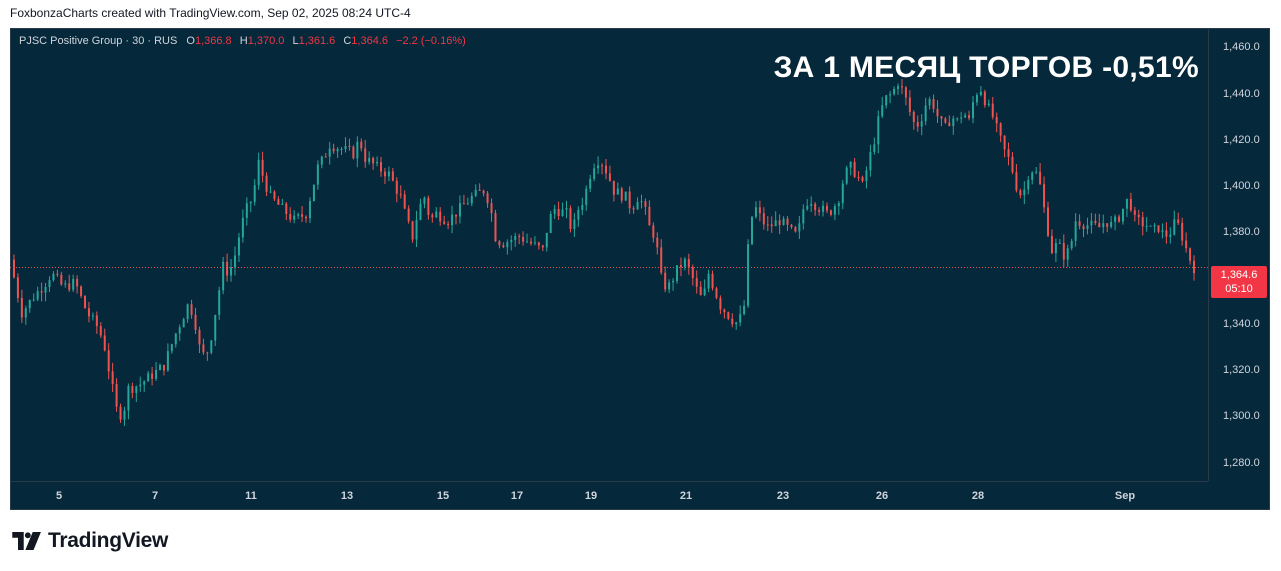 The width and height of the screenshot is (1281, 571). What do you see at coordinates (1239, 275) in the screenshot?
I see `last-price-value: 1,364.6` at bounding box center [1239, 275].